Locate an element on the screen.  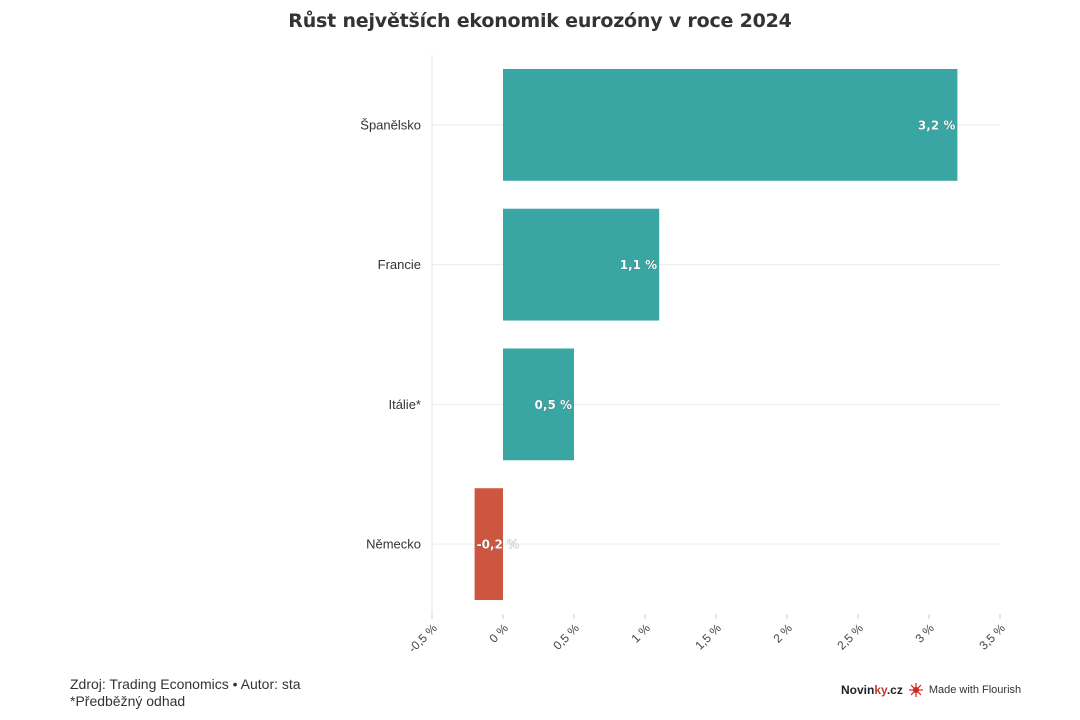
x-tick-label: 0 % is located at coordinates (498, 633).